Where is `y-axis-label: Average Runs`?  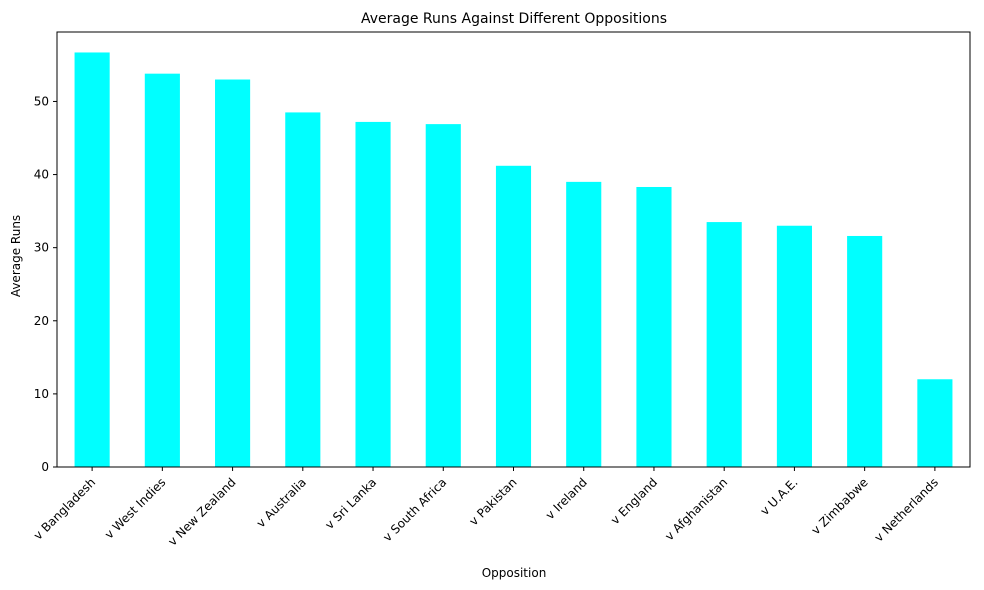
y-axis-label: Average Runs is located at coordinates (16, 256).